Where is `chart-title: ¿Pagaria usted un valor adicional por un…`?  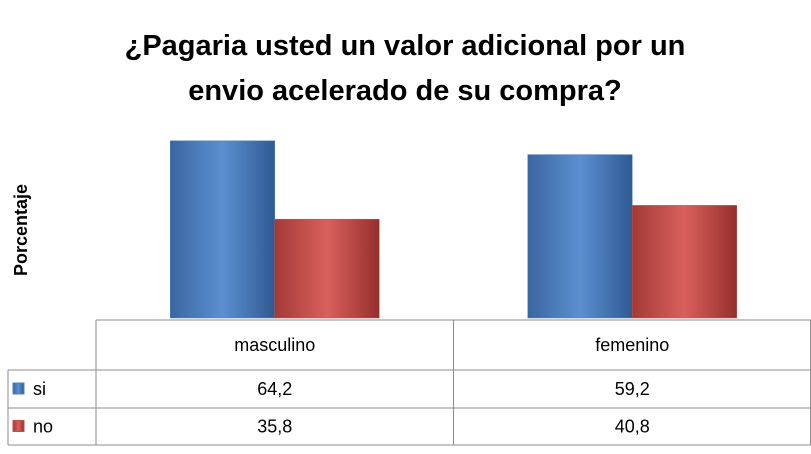
chart-title: ¿Pagaria usted un valor adicional por un… is located at coordinates (405, 68).